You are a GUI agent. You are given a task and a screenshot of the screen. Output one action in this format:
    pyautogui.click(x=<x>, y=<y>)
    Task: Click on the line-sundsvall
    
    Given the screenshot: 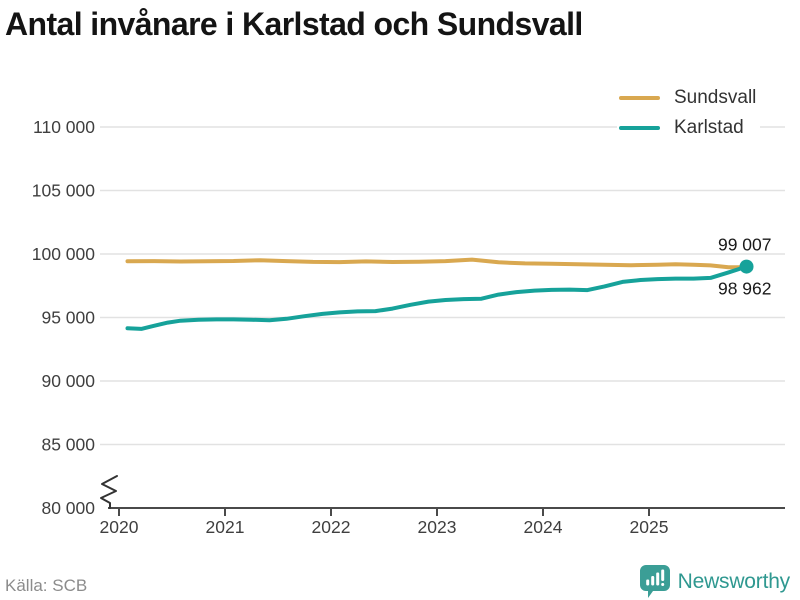 What is the action you would take?
    pyautogui.click(x=437, y=263)
    